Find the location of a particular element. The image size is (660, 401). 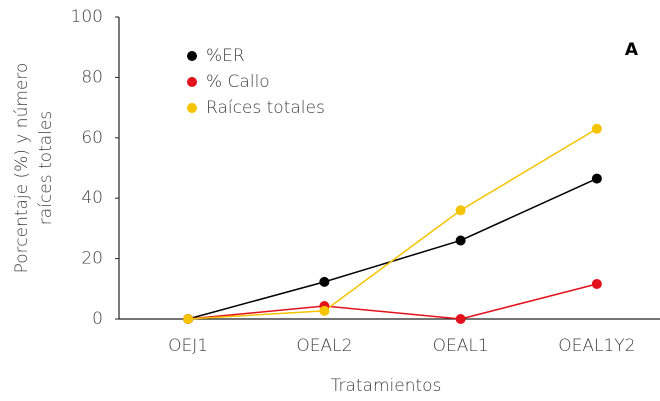

y-tick-label: 80 is located at coordinates (92, 77).